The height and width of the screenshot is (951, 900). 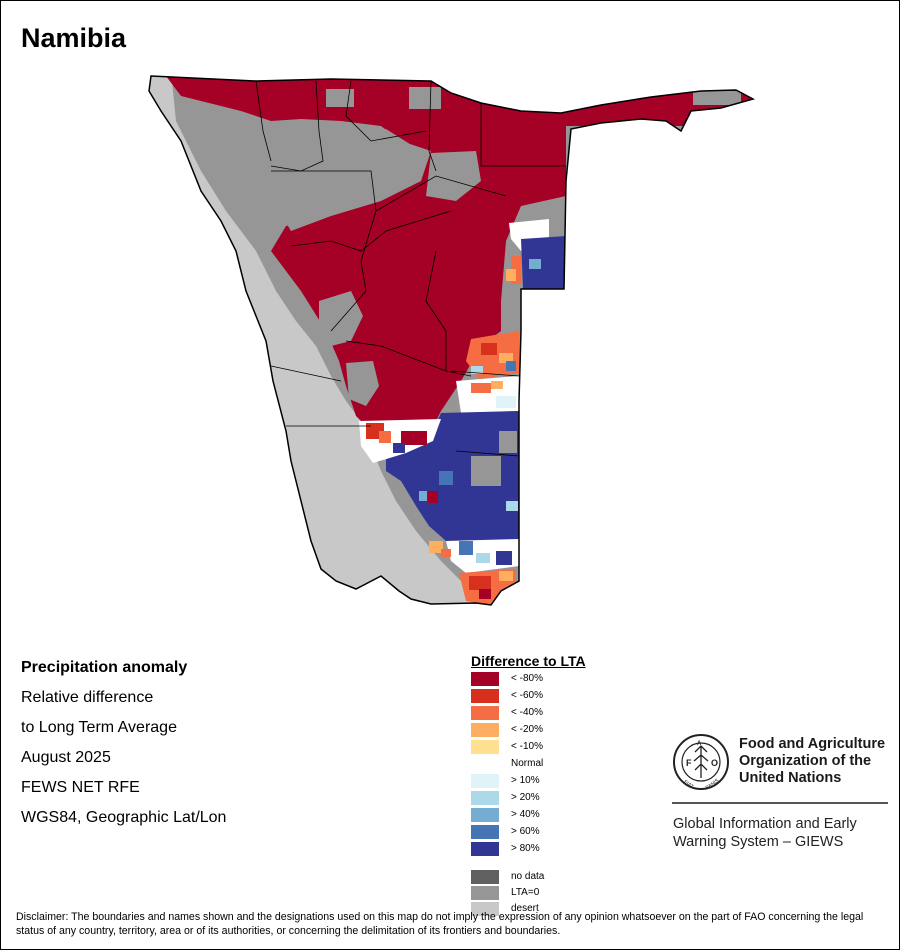 I want to click on legend-item: > 40%, so click(x=571, y=815).